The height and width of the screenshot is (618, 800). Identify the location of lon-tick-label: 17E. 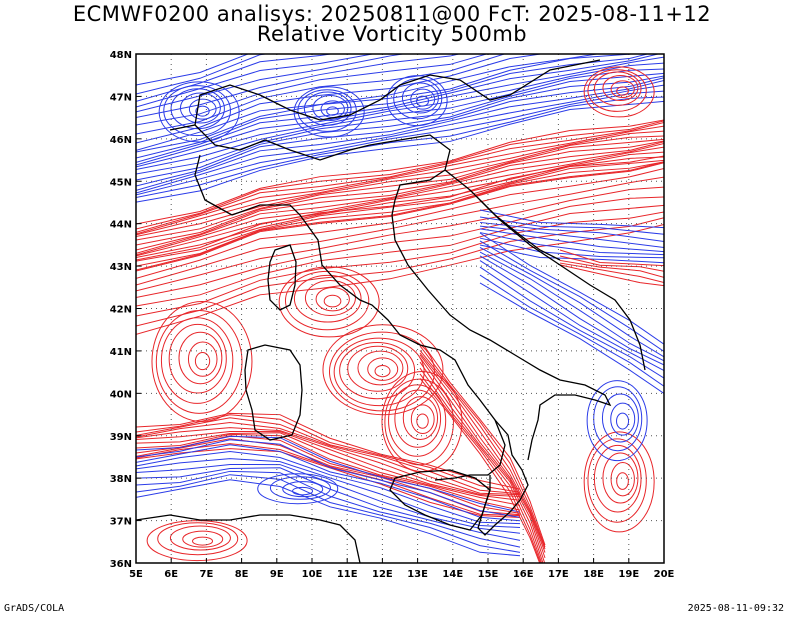
(558, 574).